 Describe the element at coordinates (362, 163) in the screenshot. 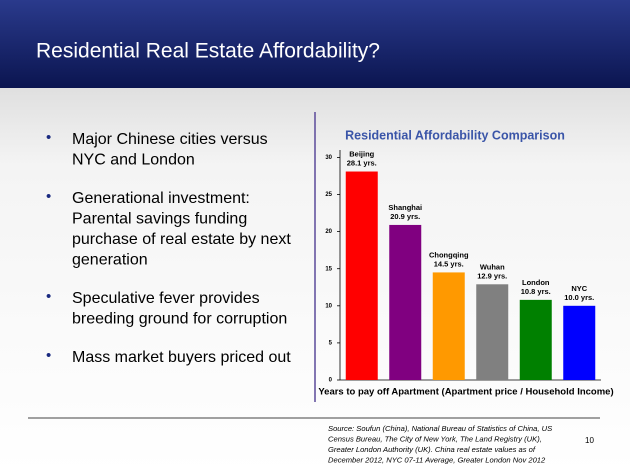

I see `value-label: 28.1 yrs.` at that location.